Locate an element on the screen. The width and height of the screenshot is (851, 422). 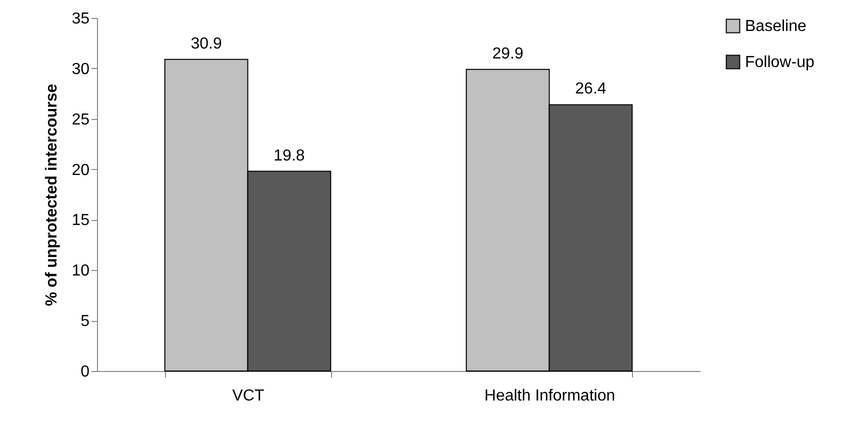
data-label: 29.9 is located at coordinates (508, 53).